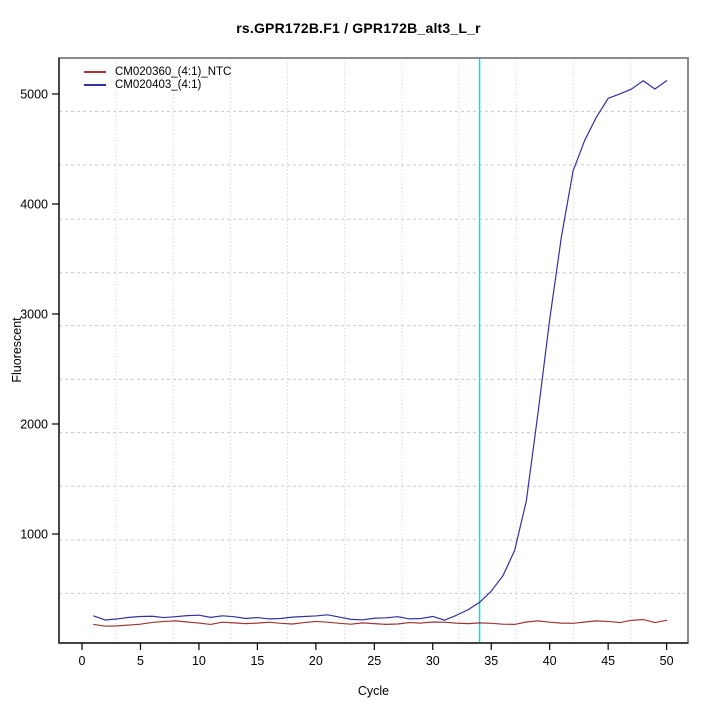  I want to click on plot-title: rs.GPR172B.F1 / GPR172B_alt3_L_r, so click(358, 28).